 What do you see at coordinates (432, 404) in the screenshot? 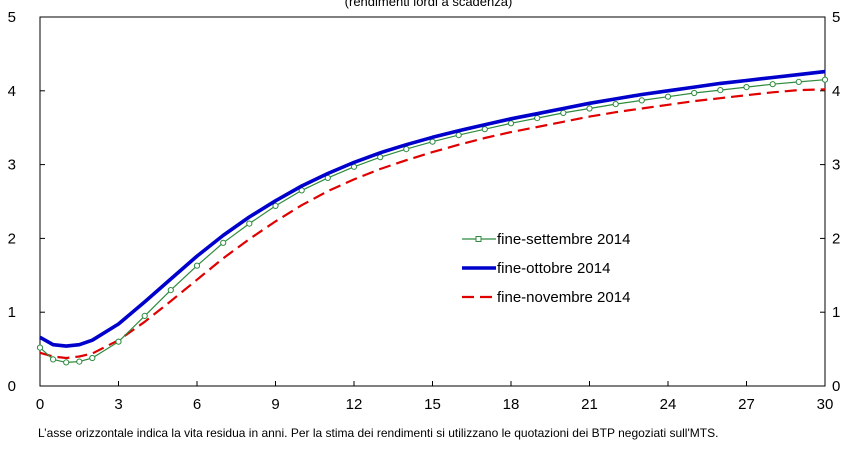
I see `x-tick-label: 15` at bounding box center [432, 404].